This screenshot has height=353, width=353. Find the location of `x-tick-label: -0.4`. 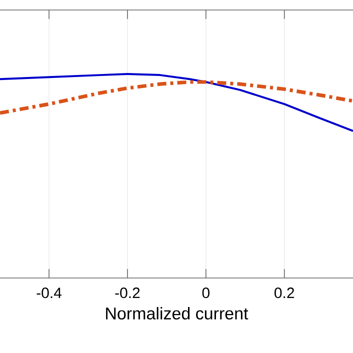

x-tick-label: -0.4 is located at coordinates (49, 293).